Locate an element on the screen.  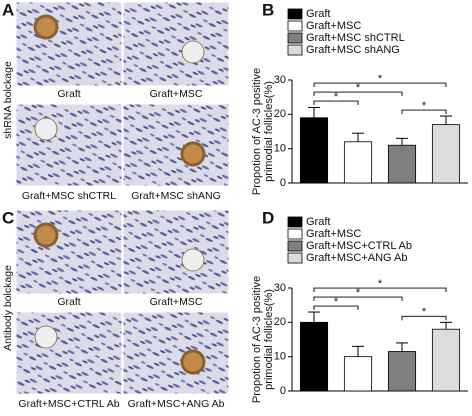
image-caption: Graft+MSC shANG is located at coordinates (176, 196).